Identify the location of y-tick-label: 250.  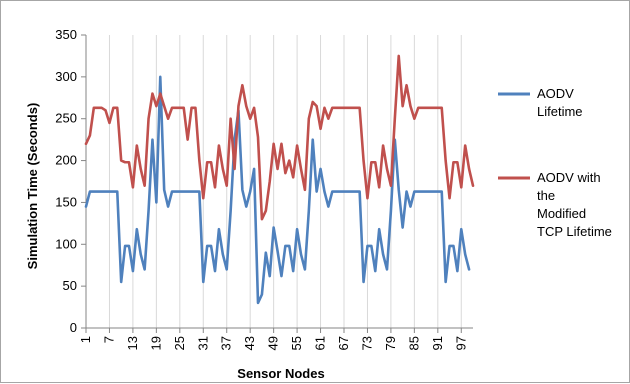
(66, 118).